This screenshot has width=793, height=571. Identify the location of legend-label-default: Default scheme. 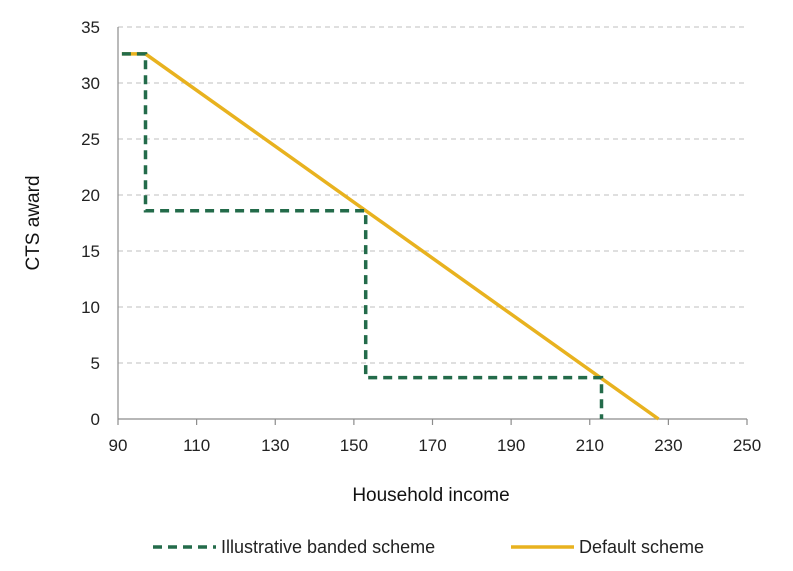
(641, 547).